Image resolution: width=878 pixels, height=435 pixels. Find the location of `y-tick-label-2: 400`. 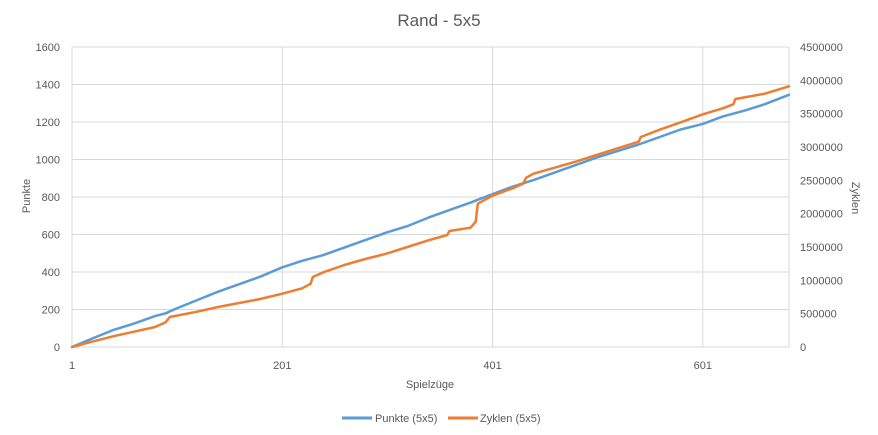

y-tick-label-2: 400 is located at coordinates (51, 273).